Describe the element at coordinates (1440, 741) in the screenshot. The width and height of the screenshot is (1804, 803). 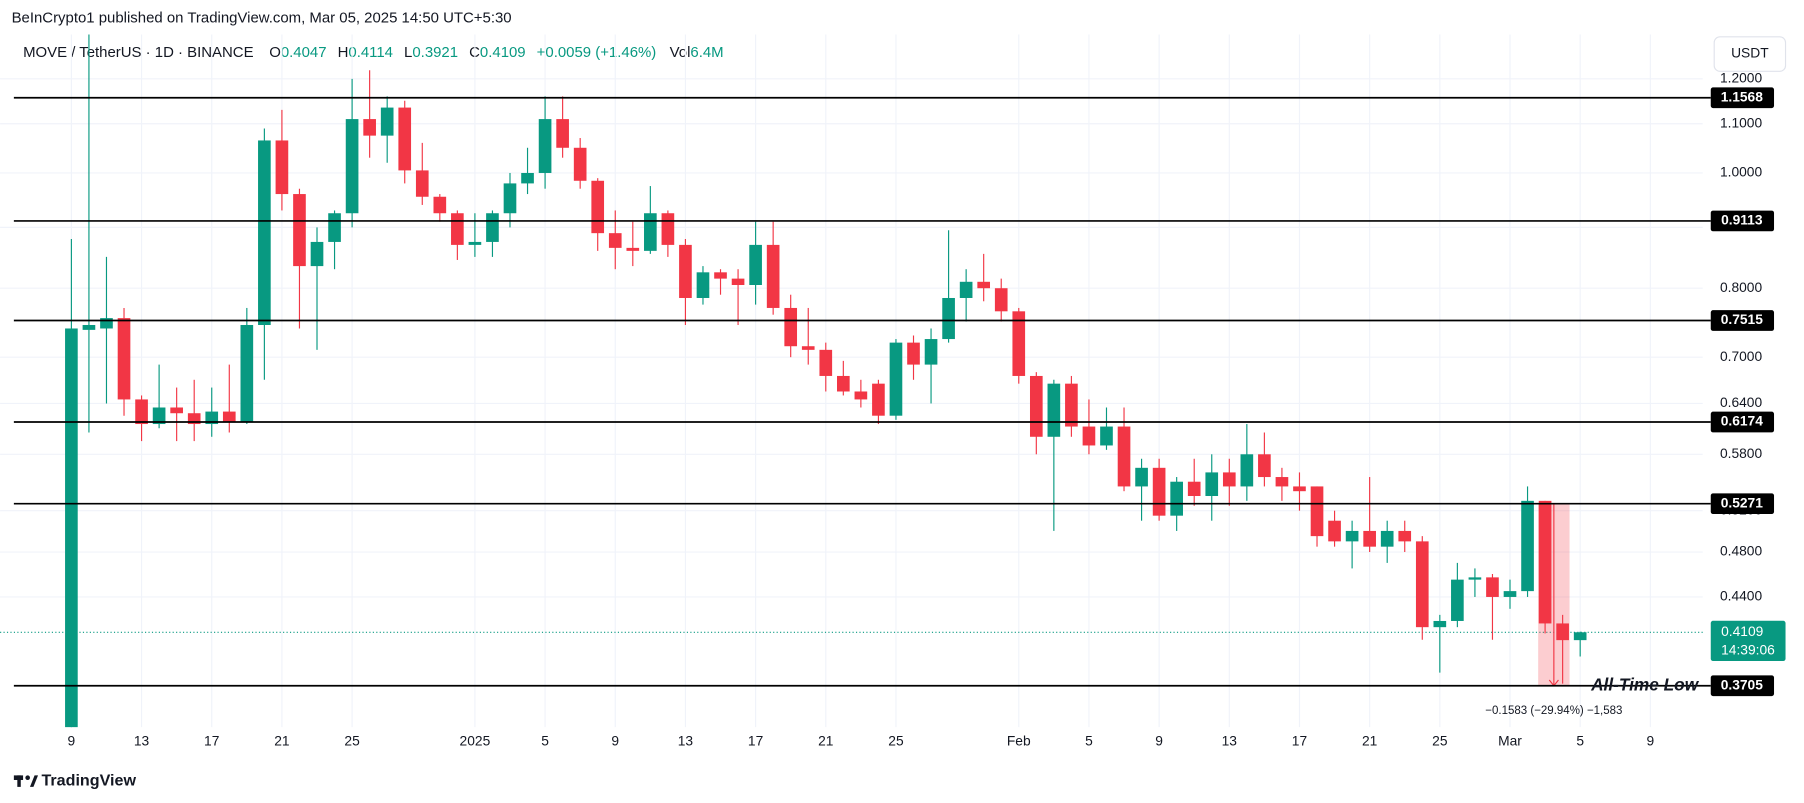
I see `x-tick-label: 25` at that location.